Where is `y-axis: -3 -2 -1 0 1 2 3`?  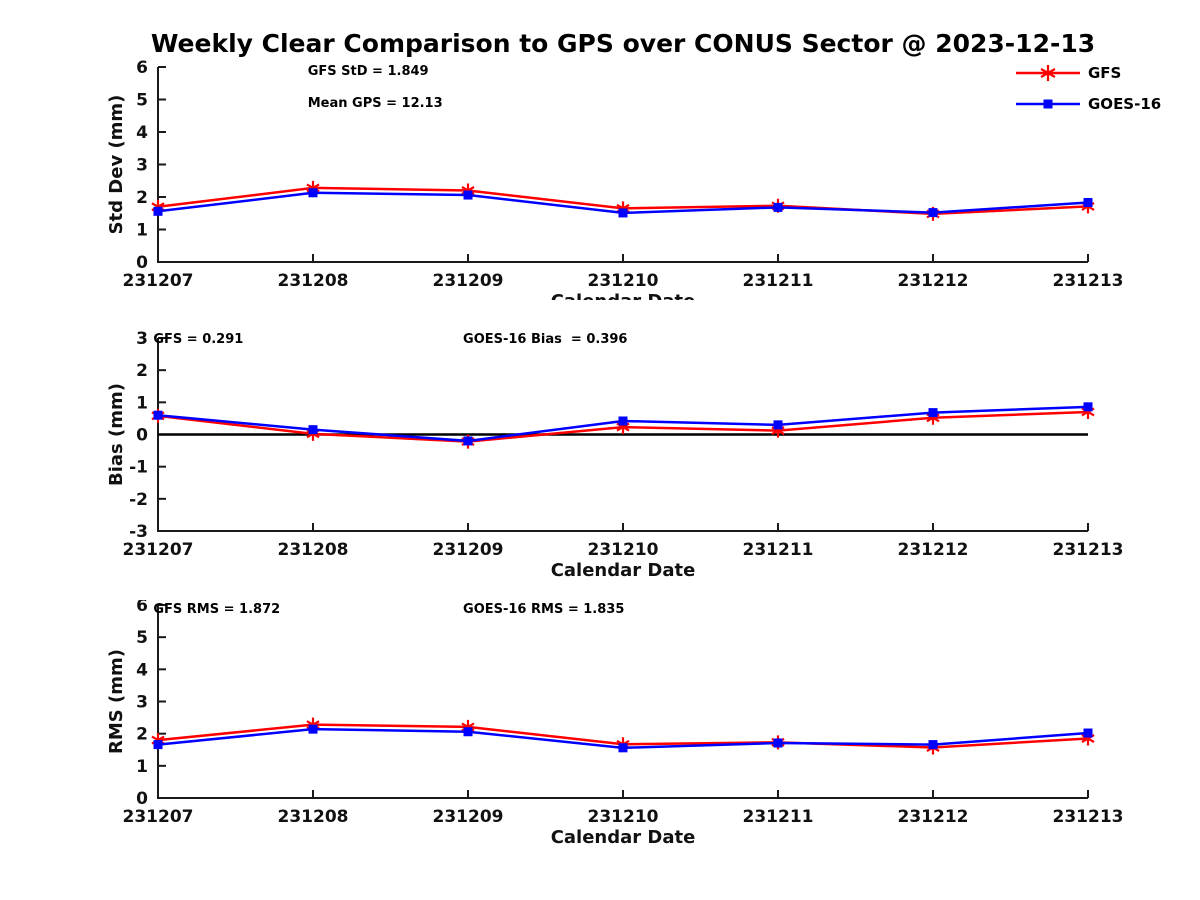 y-axis: -3 -2 -1 0 1 2 3 is located at coordinates (147, 435).